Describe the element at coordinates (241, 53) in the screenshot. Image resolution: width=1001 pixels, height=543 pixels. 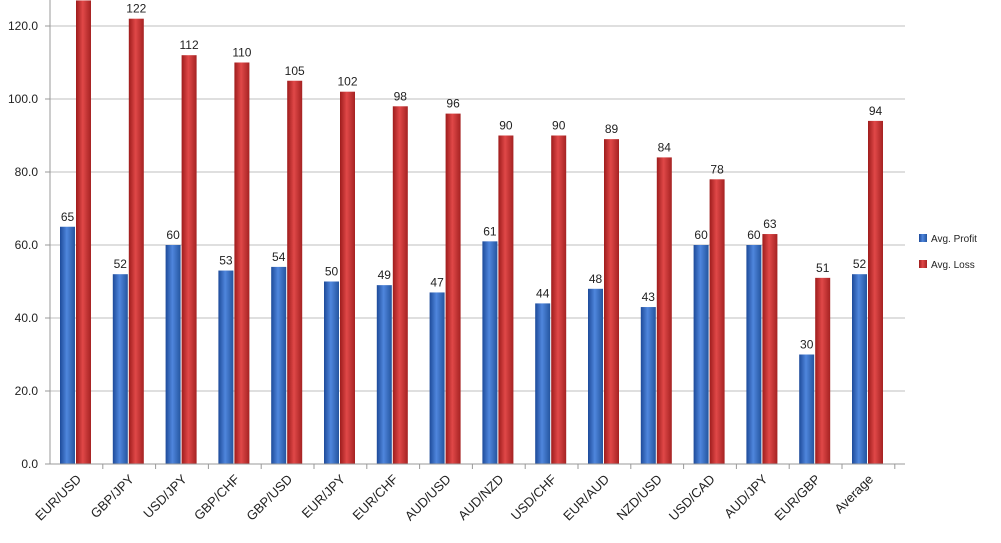
I see `data-label: 110` at that location.